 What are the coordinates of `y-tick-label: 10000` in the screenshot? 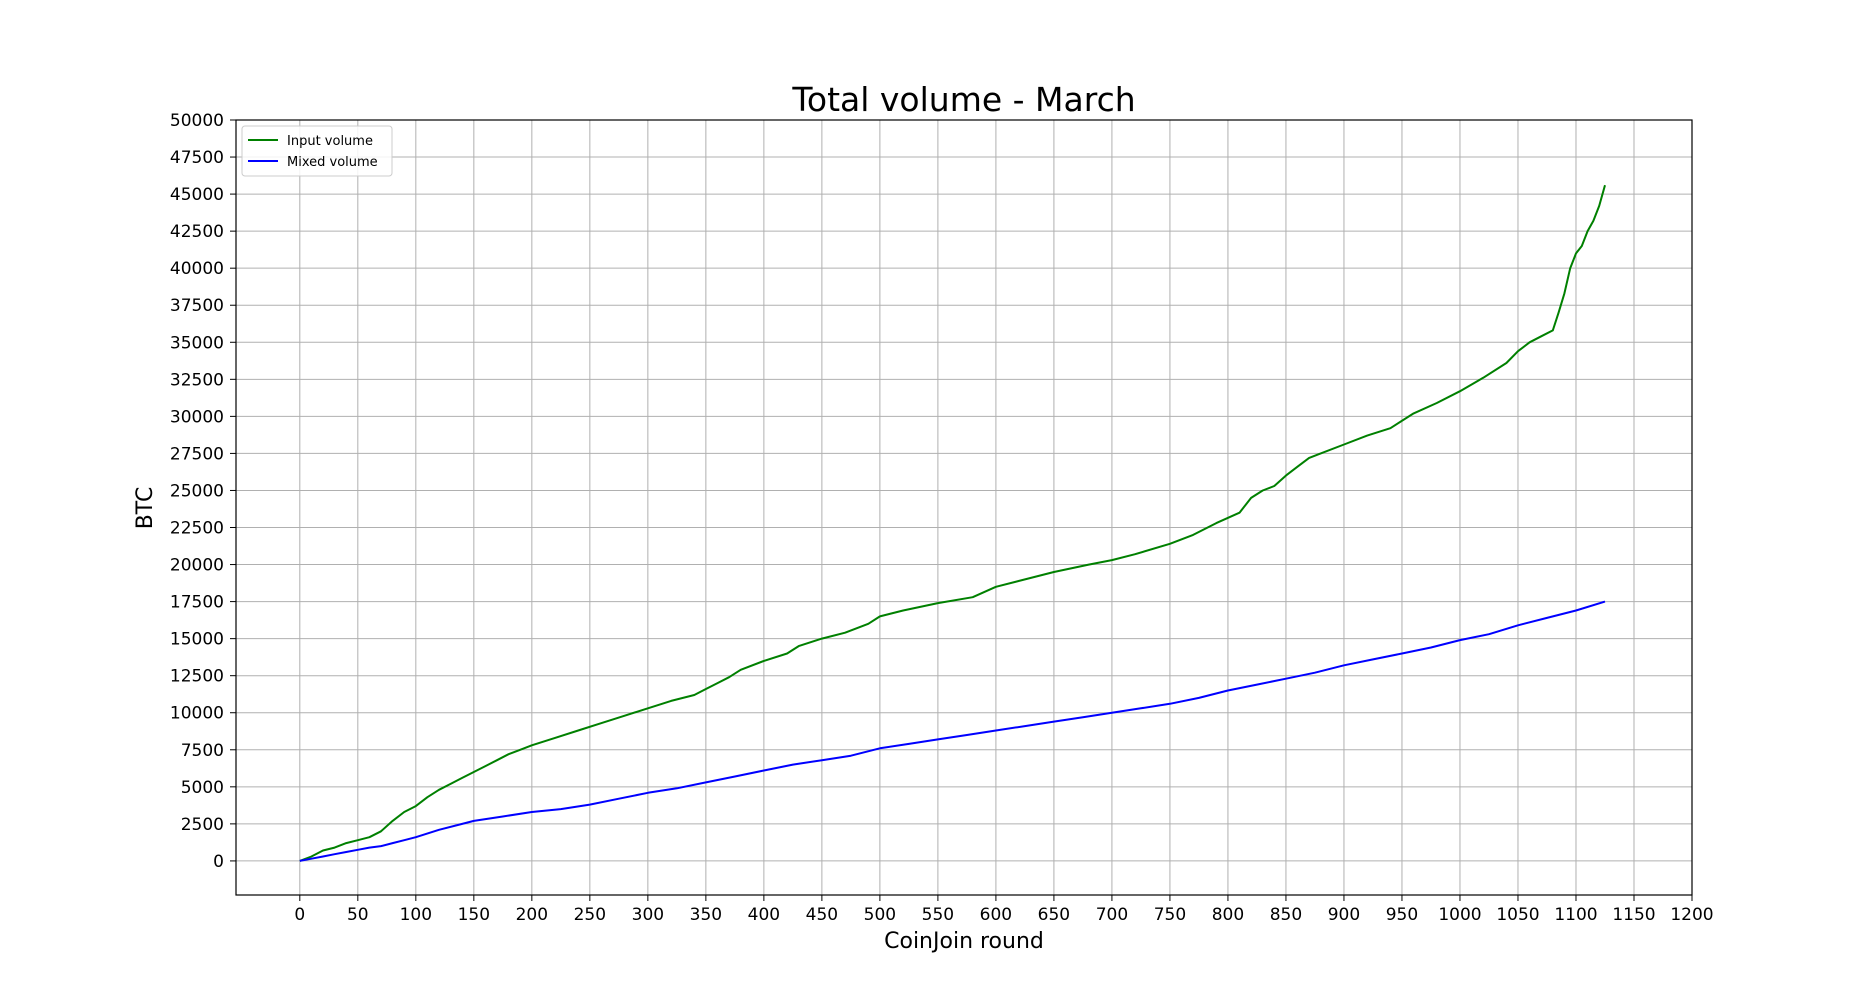 It's located at (197, 714).